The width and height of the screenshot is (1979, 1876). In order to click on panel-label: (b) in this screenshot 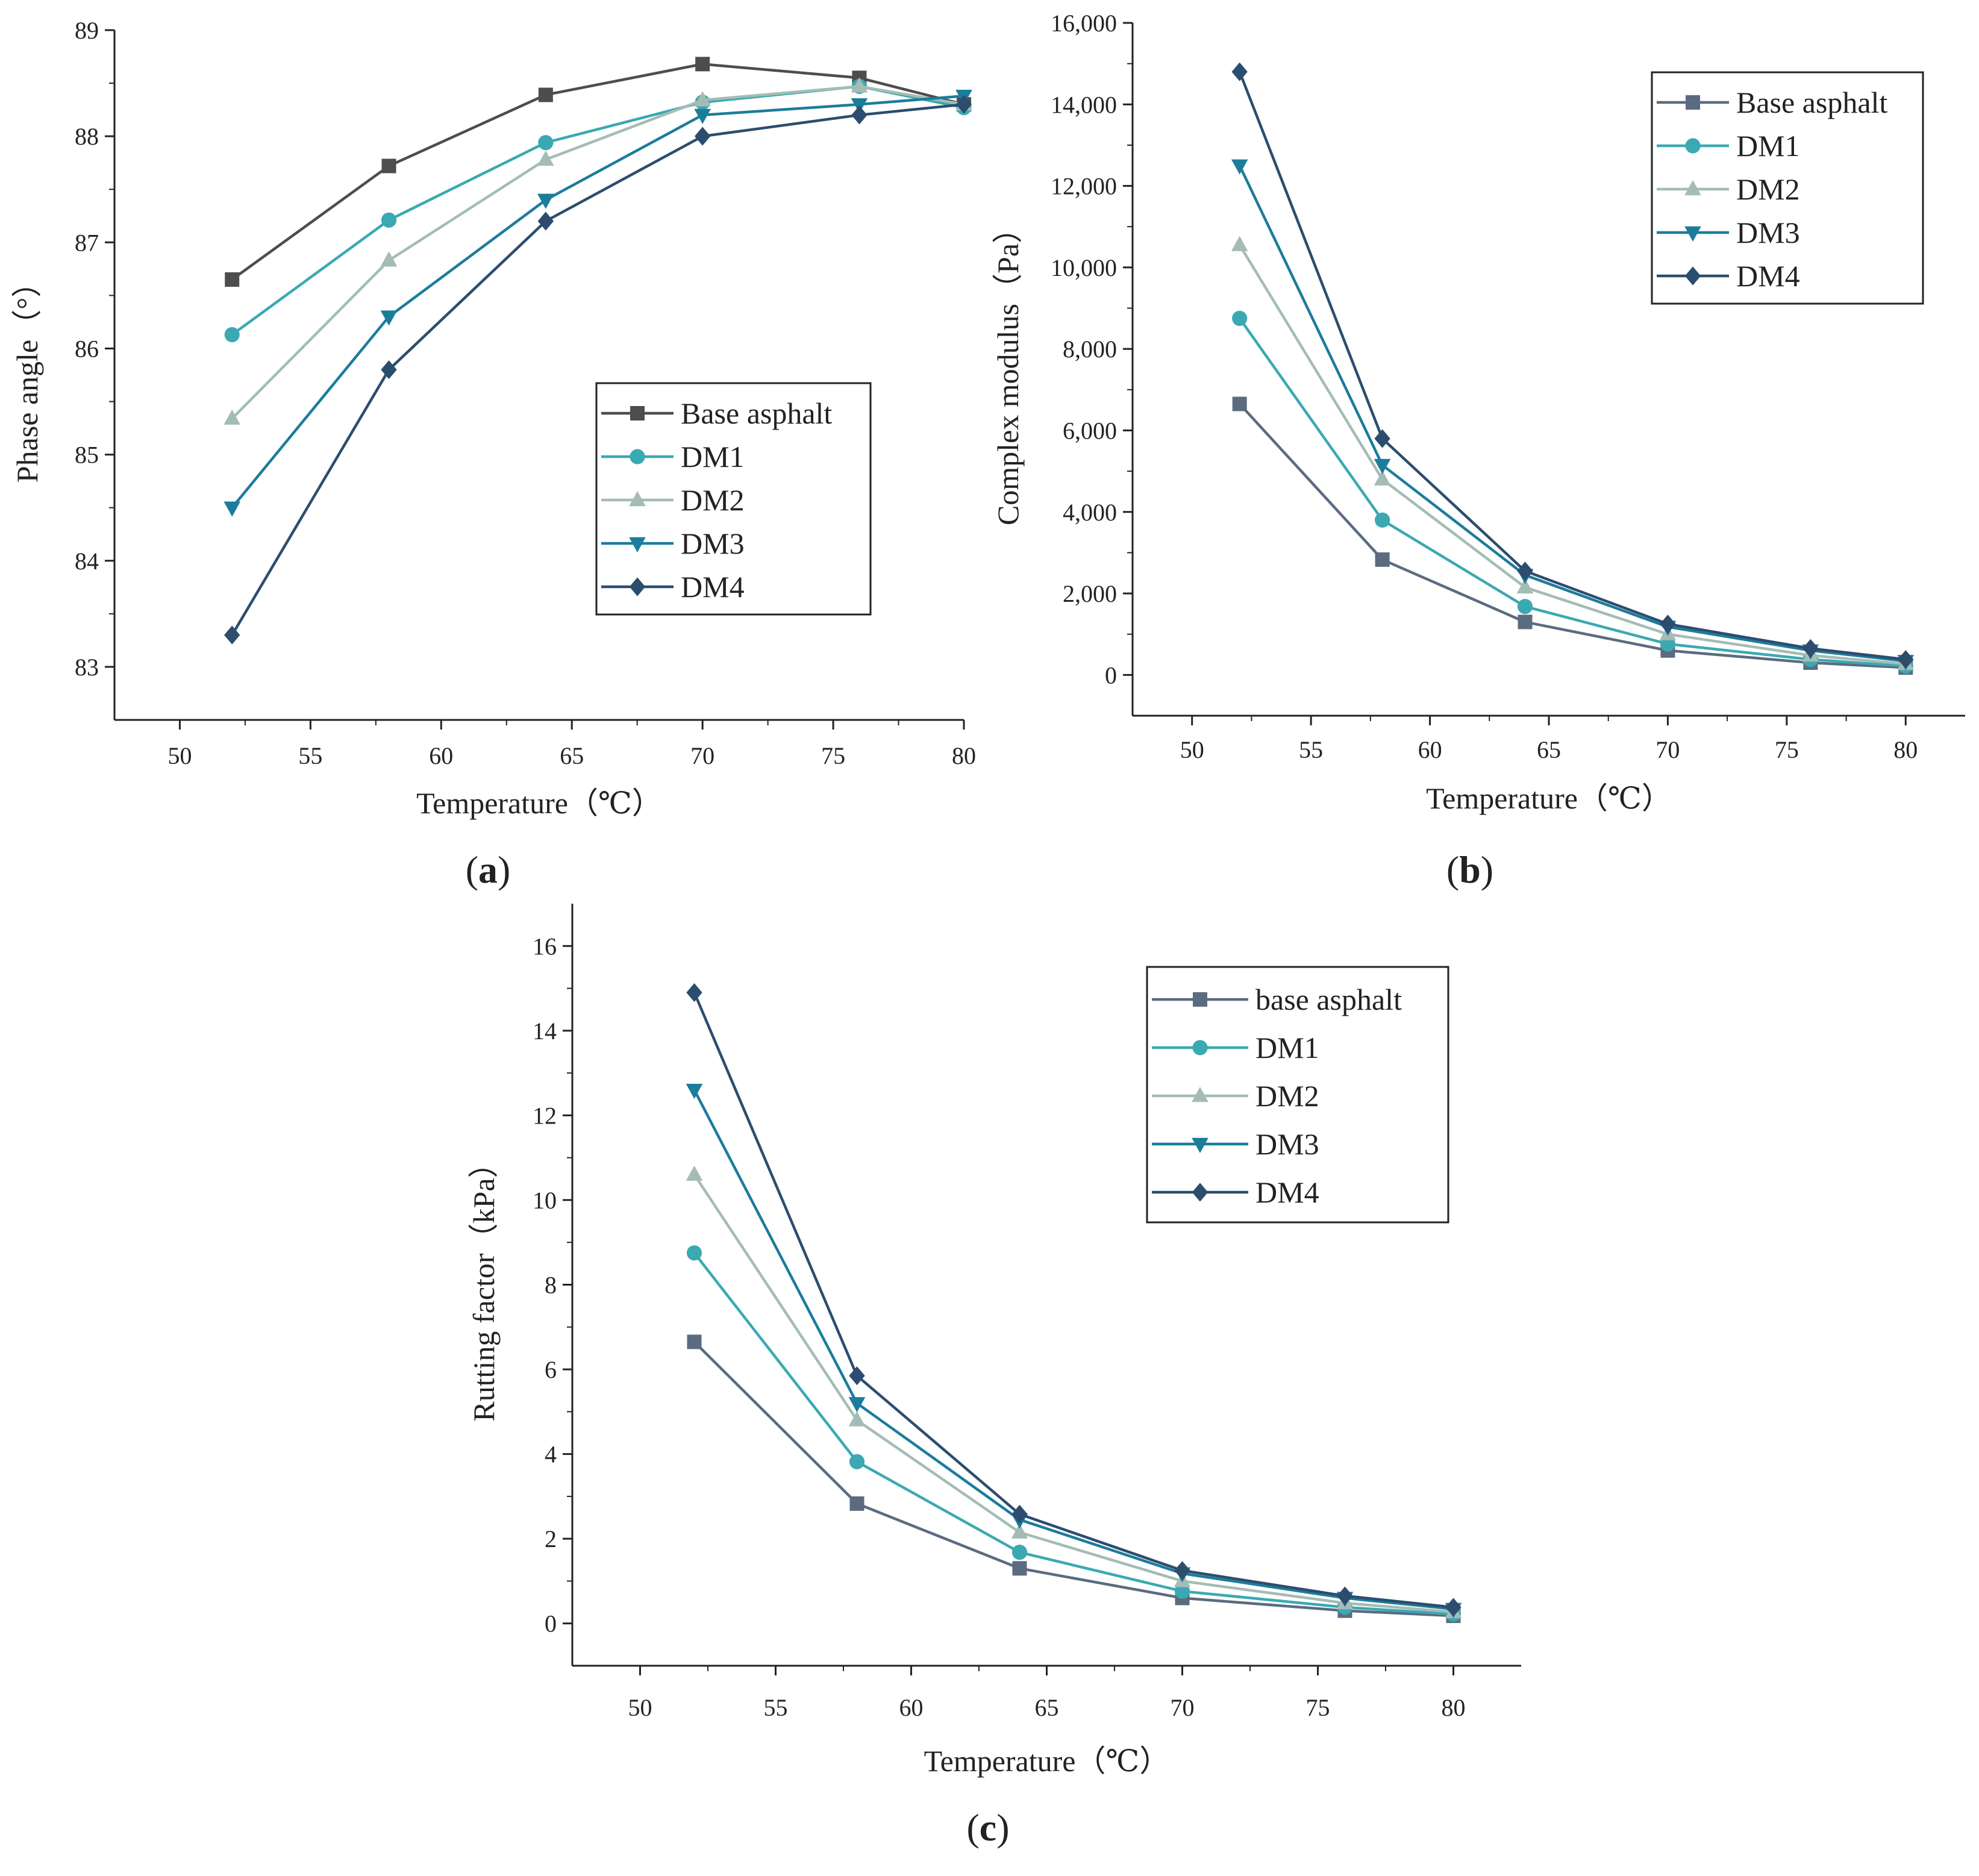, I will do `click(1469, 869)`.